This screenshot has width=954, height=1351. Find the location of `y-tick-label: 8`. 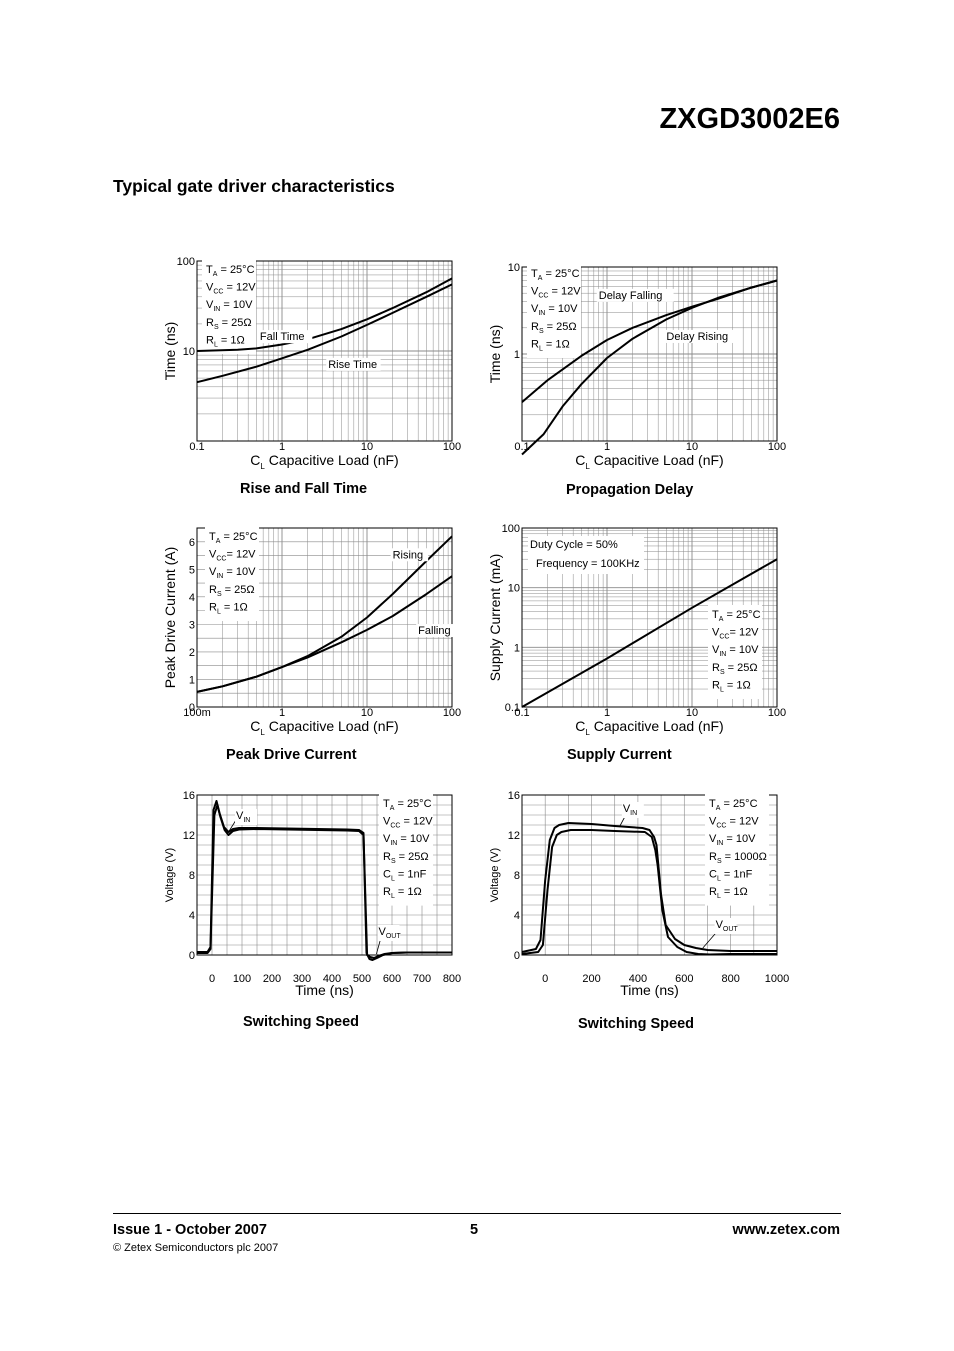

y-tick-label: 8 is located at coordinates (517, 876).